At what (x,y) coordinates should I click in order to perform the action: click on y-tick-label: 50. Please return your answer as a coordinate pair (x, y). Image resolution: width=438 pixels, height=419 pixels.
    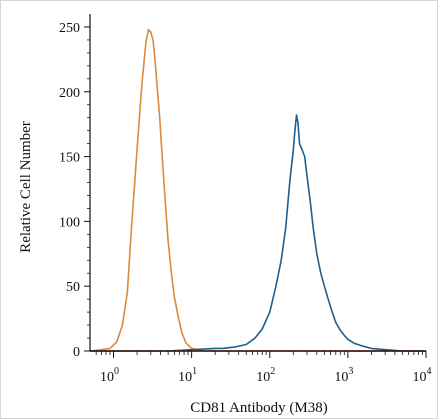
    Looking at the image, I should click on (73, 287).